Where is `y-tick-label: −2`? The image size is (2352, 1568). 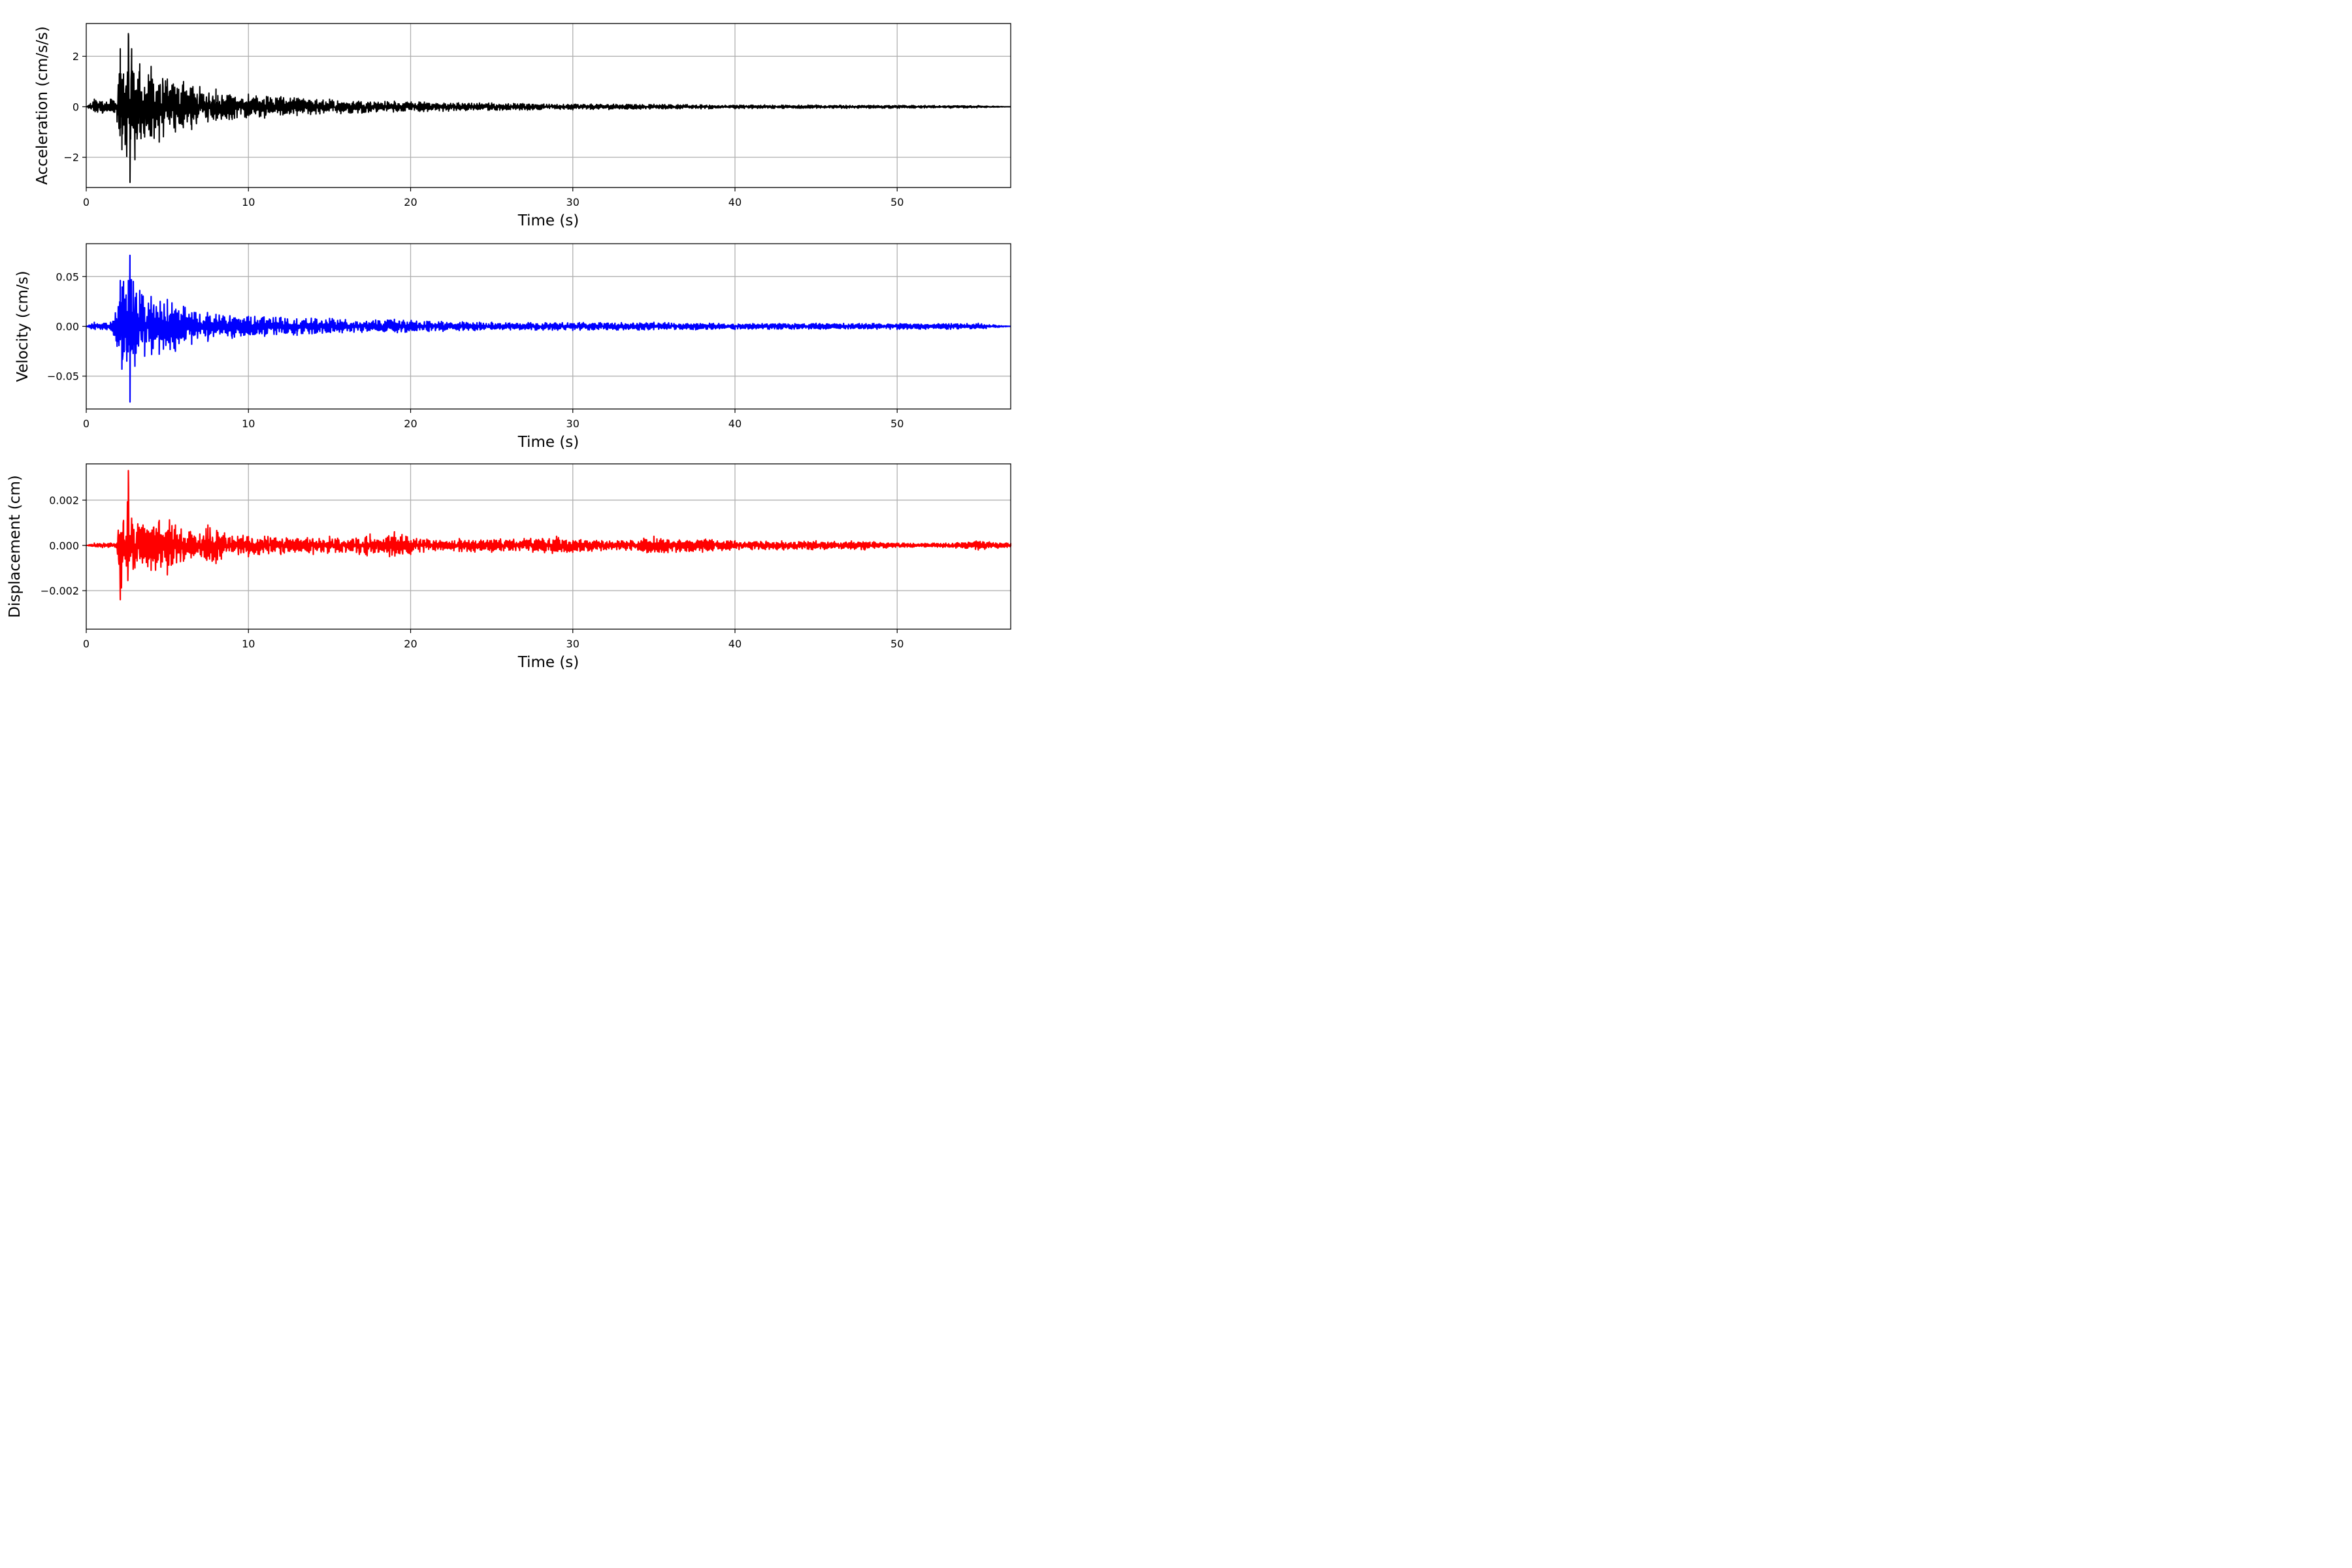 y-tick-label: −2 is located at coordinates (71, 158).